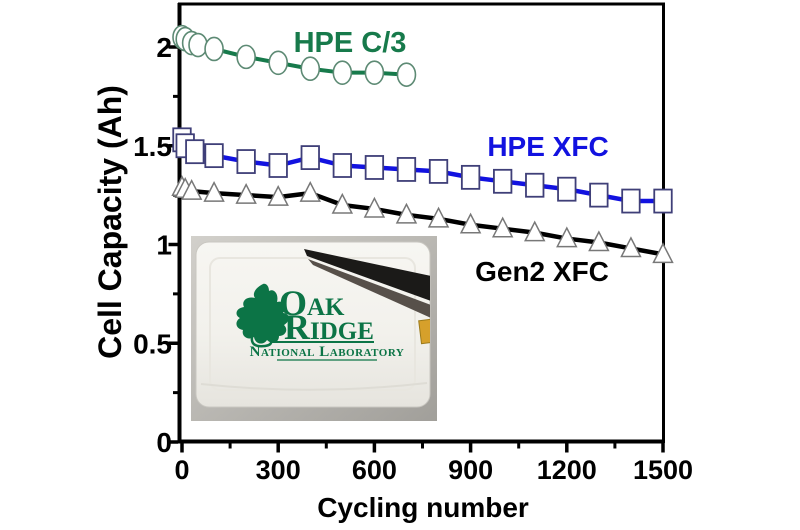  I want to click on logo-text-oak: Oak, so click(312, 303).